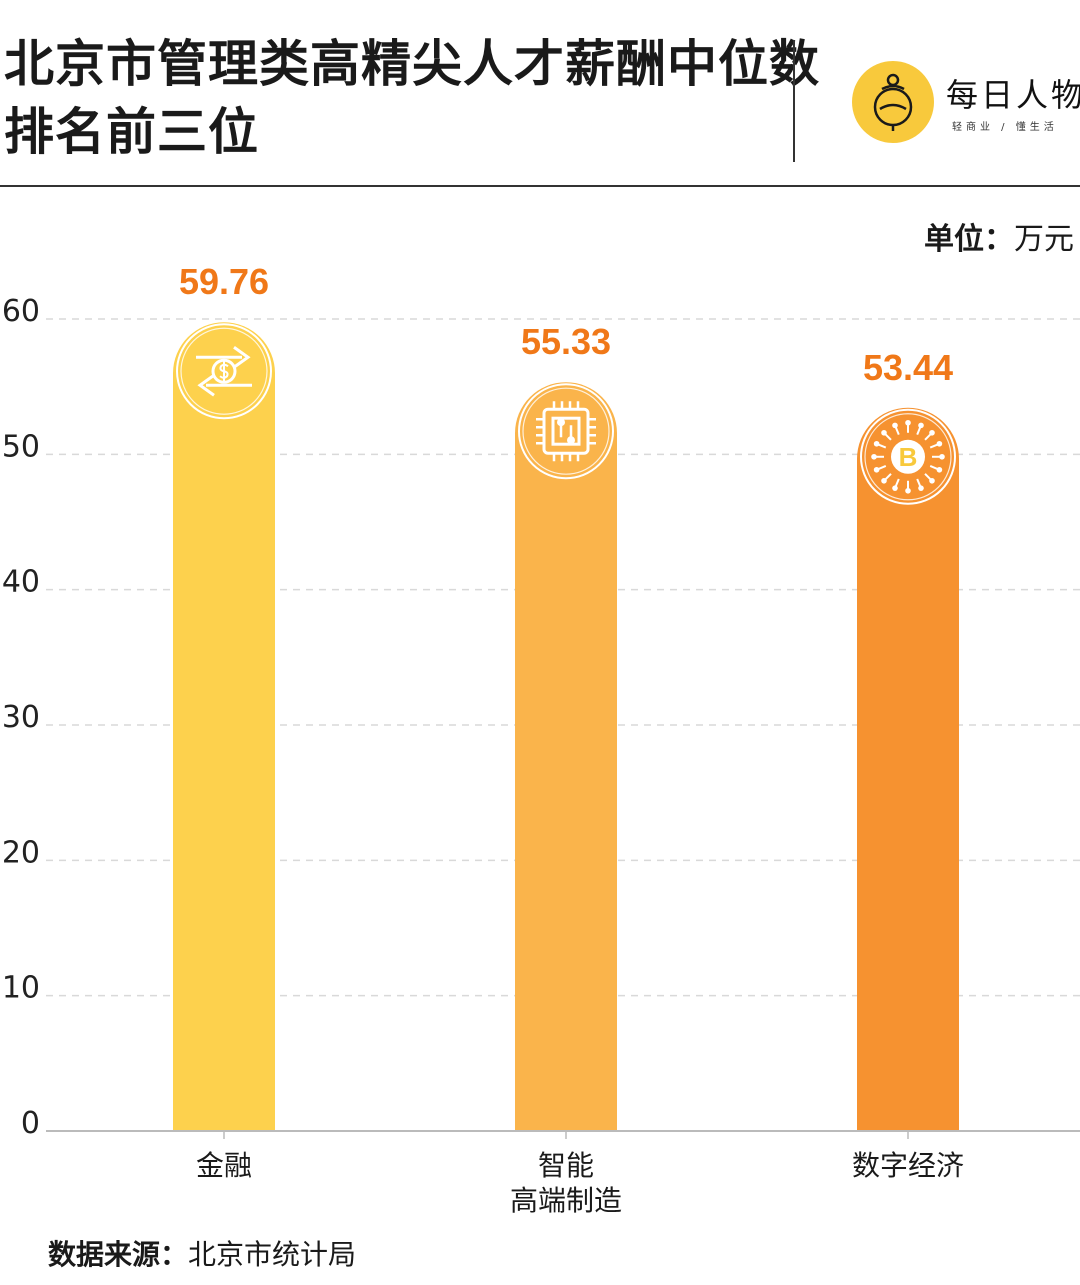 The image size is (1080, 1285). What do you see at coordinates (566, 1200) in the screenshot?
I see `category-label: 高端制造` at bounding box center [566, 1200].